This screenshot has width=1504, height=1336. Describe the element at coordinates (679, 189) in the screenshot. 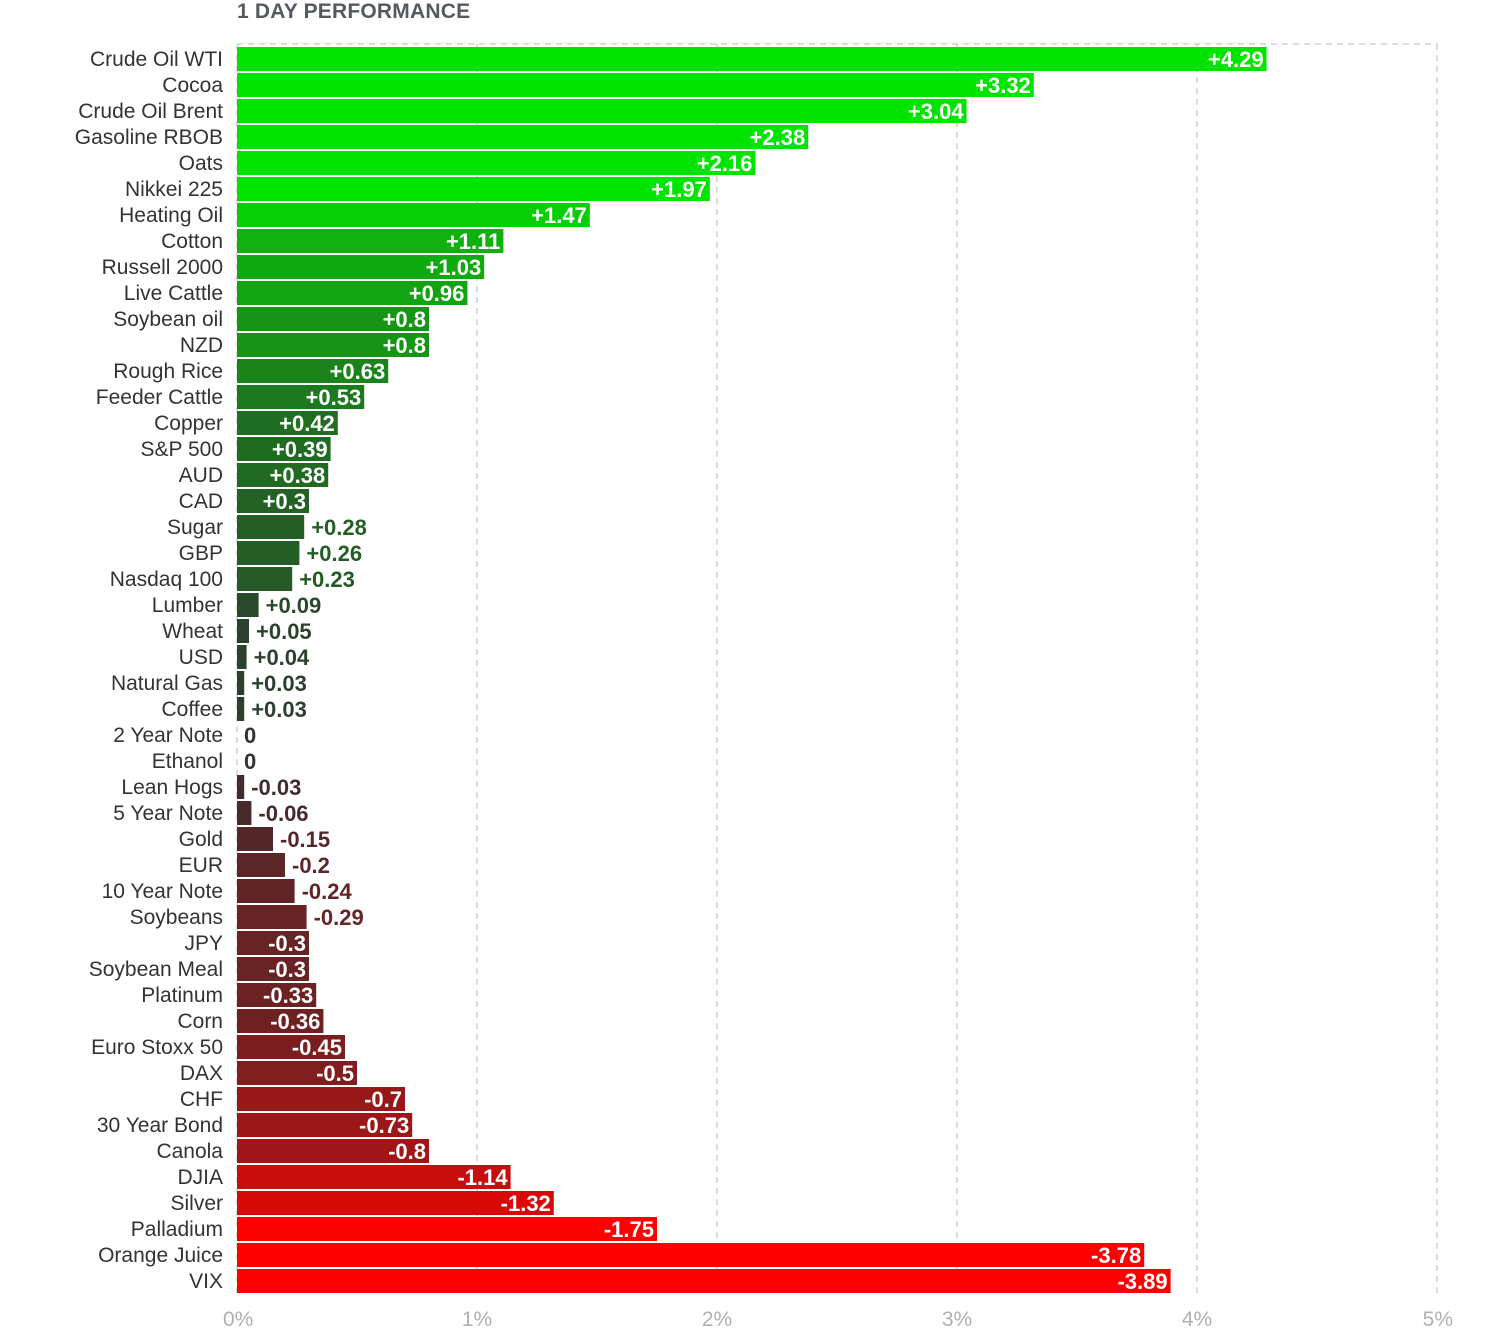

I see `value-label: +1.97` at that location.